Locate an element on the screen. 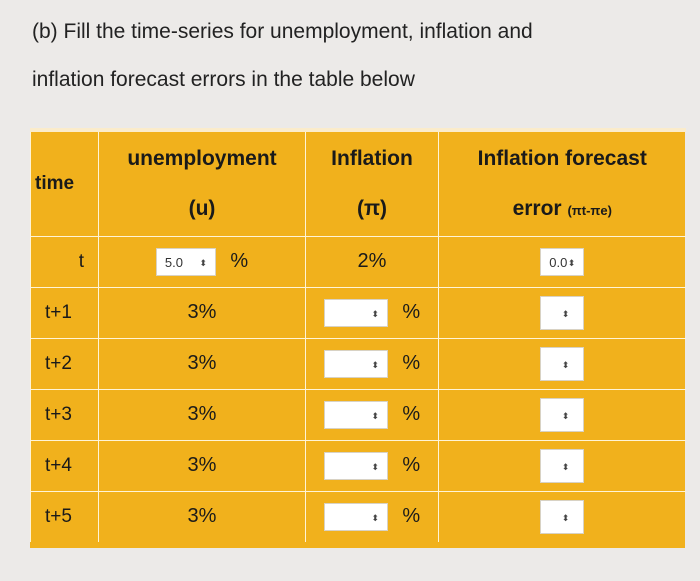  time-cell: t+1 is located at coordinates (64, 312).